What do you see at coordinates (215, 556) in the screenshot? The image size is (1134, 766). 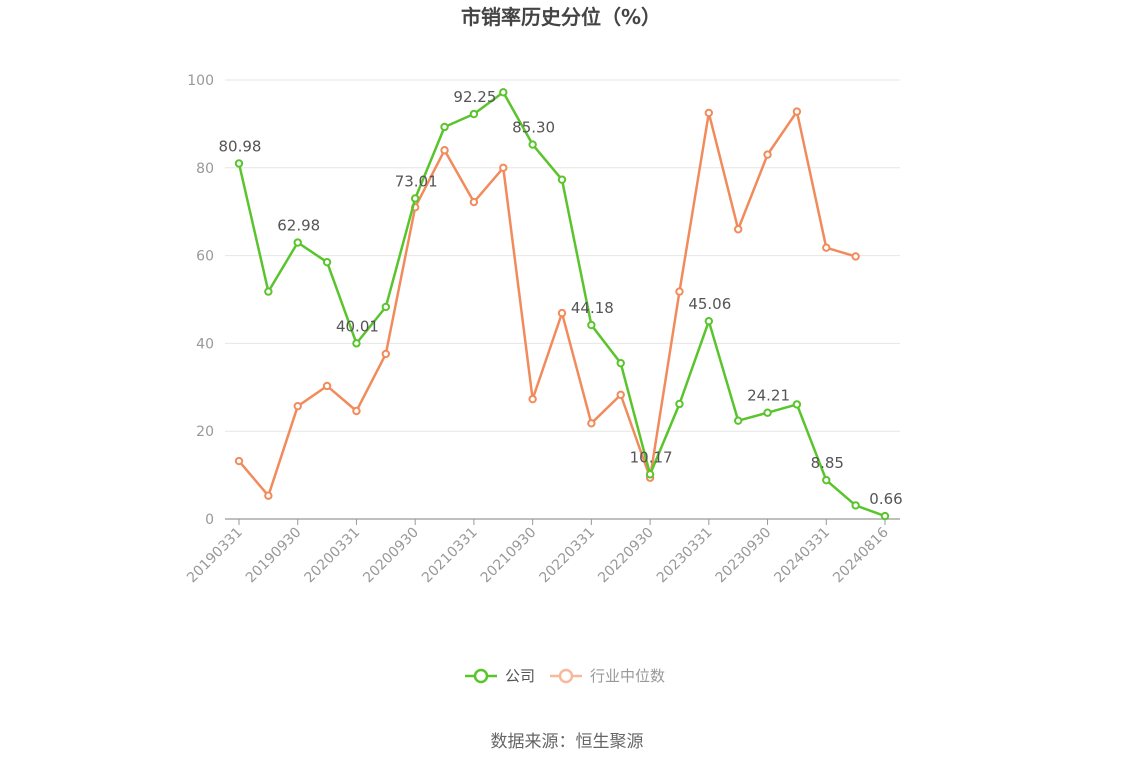 I see `x-tick-label: 20190331` at bounding box center [215, 556].